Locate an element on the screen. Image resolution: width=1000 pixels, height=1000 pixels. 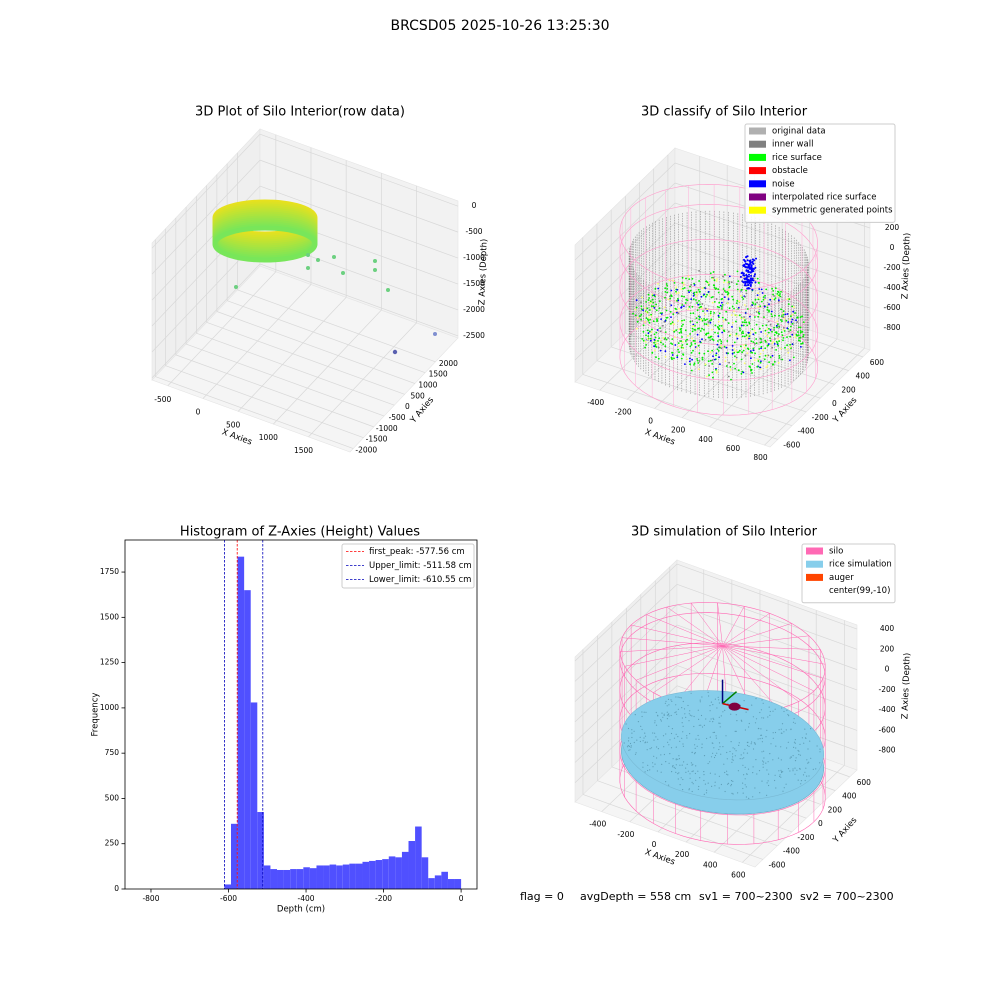
z-tick-label: -800 is located at coordinates (886, 750).